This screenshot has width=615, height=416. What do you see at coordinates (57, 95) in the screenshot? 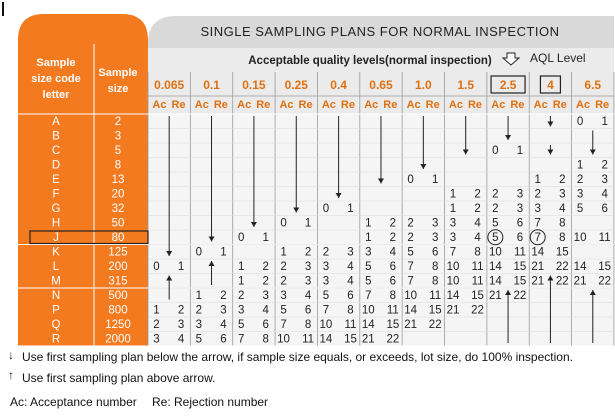
I see `code-header-line: letter` at bounding box center [57, 95].